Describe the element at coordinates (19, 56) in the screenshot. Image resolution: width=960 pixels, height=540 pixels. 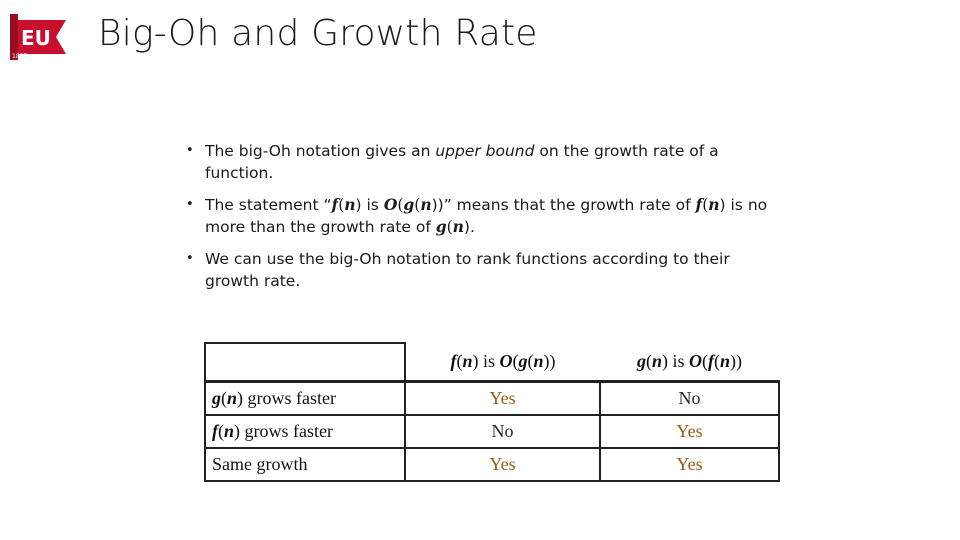
I see `logo-year: 1857` at that location.